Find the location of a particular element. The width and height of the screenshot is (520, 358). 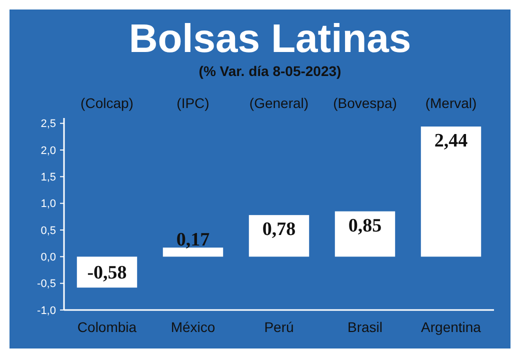

y-tick-label: 0,0 is located at coordinates (48, 258).